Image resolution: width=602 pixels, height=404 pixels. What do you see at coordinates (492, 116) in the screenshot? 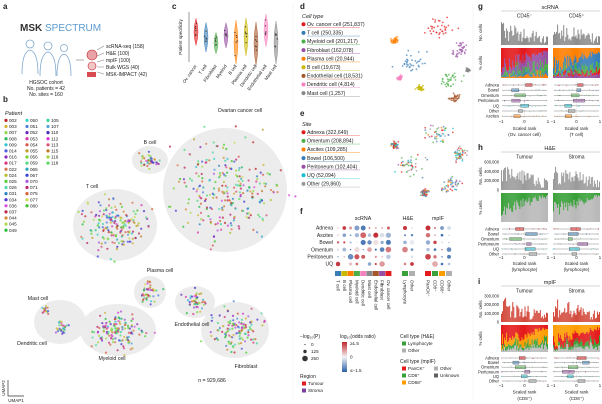
I see `row-label: Ascites` at bounding box center [492, 116].